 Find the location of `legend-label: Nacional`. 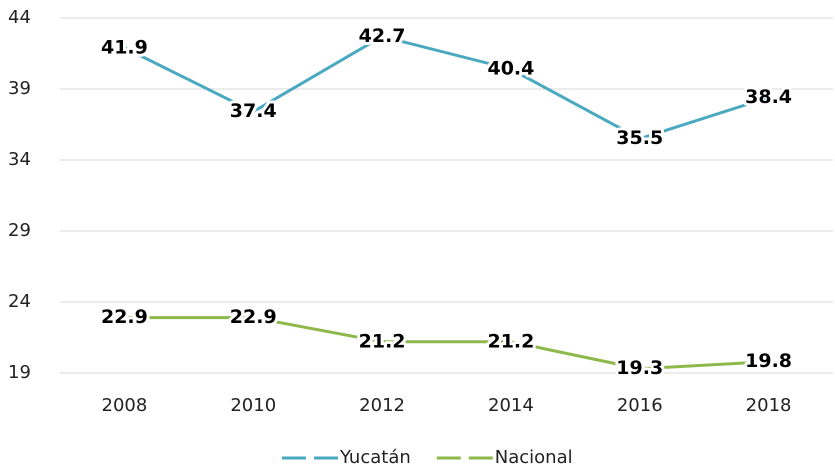

legend-label: Nacional is located at coordinates (534, 457).